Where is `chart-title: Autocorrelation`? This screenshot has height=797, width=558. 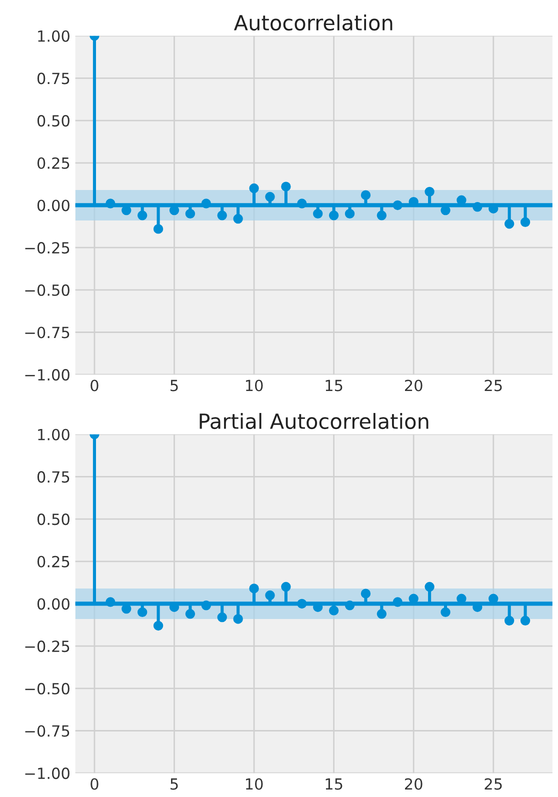 chart-title: Autocorrelation is located at coordinates (313, 22).